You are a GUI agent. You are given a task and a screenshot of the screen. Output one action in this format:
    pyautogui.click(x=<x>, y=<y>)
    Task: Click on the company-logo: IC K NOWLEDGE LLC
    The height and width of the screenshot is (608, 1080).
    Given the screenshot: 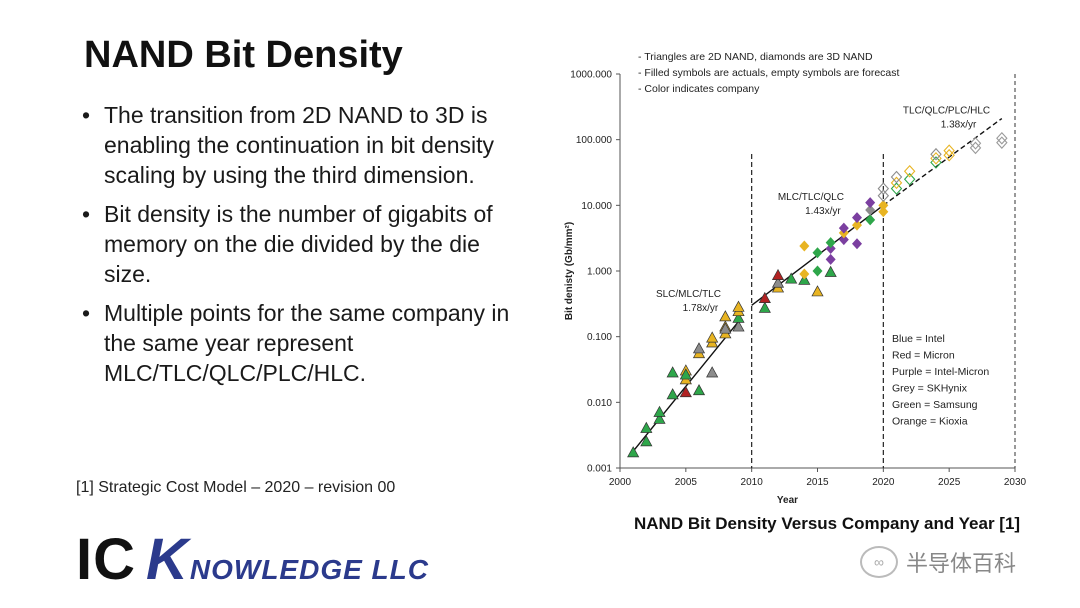 What is the action you would take?
    pyautogui.click(x=252, y=555)
    